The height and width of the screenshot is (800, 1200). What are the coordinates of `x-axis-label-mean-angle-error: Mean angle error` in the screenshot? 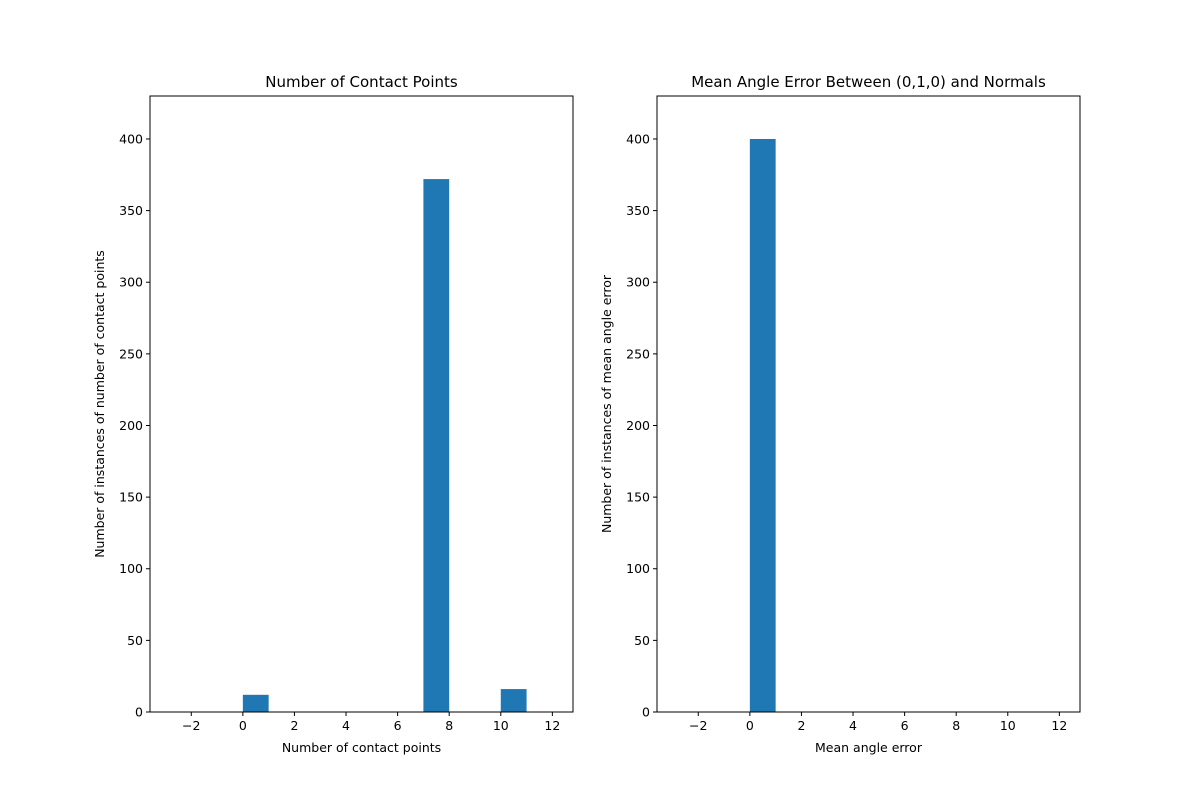 It's located at (869, 747).